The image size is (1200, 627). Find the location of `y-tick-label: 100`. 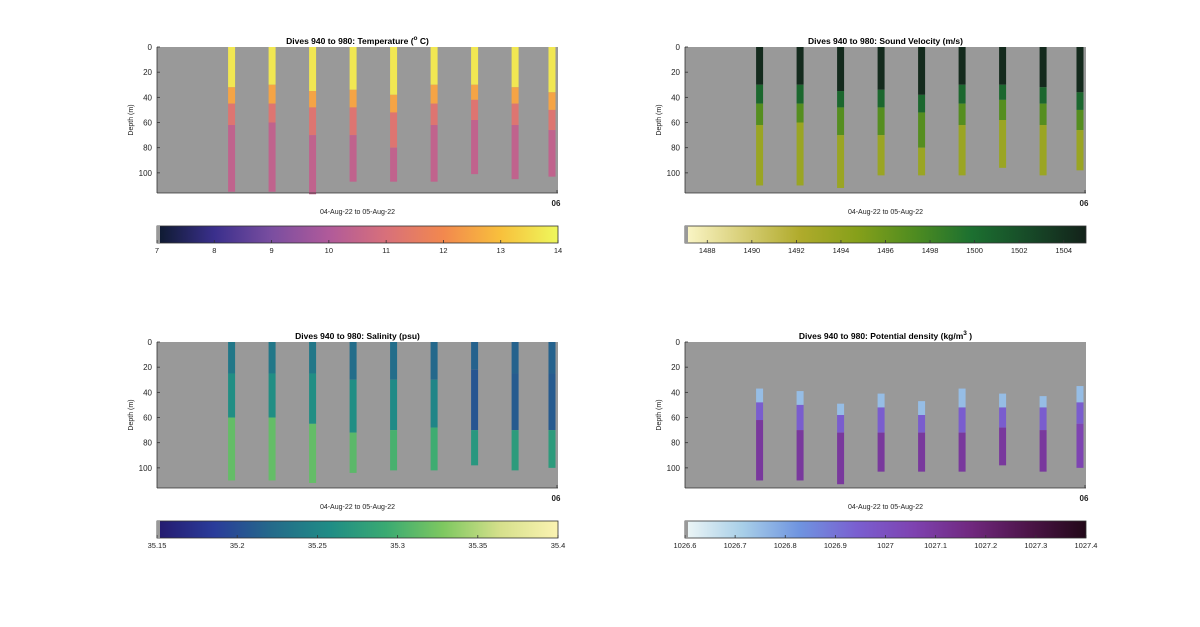

y-tick-label: 100 is located at coordinates (146, 173).